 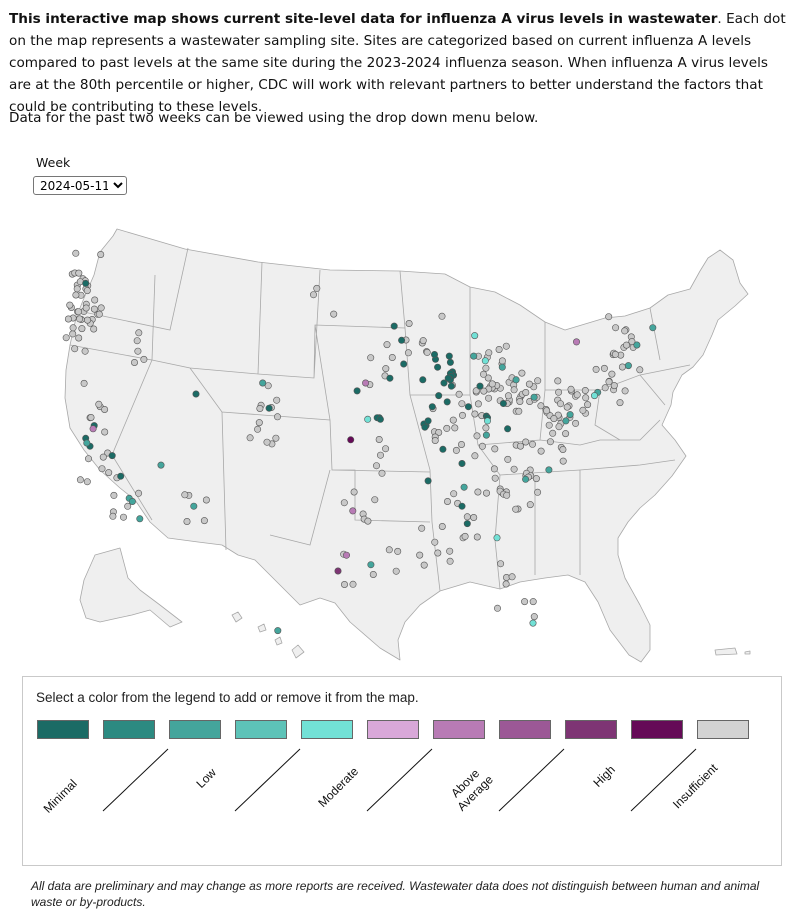 What do you see at coordinates (525, 729) in the screenshot?
I see `legend-swatch-above-high` at bounding box center [525, 729].